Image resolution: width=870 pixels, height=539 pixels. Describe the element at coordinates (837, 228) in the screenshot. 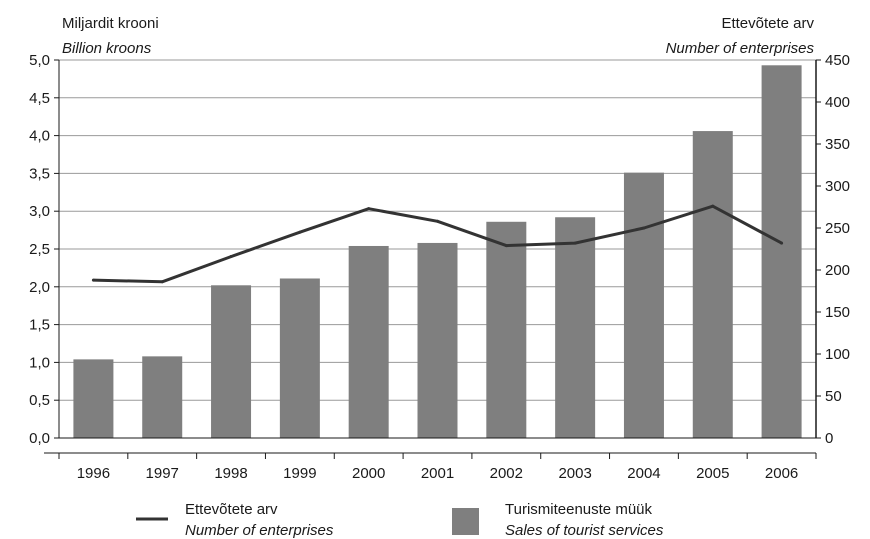

I see `right-tick-label: 250` at that location.